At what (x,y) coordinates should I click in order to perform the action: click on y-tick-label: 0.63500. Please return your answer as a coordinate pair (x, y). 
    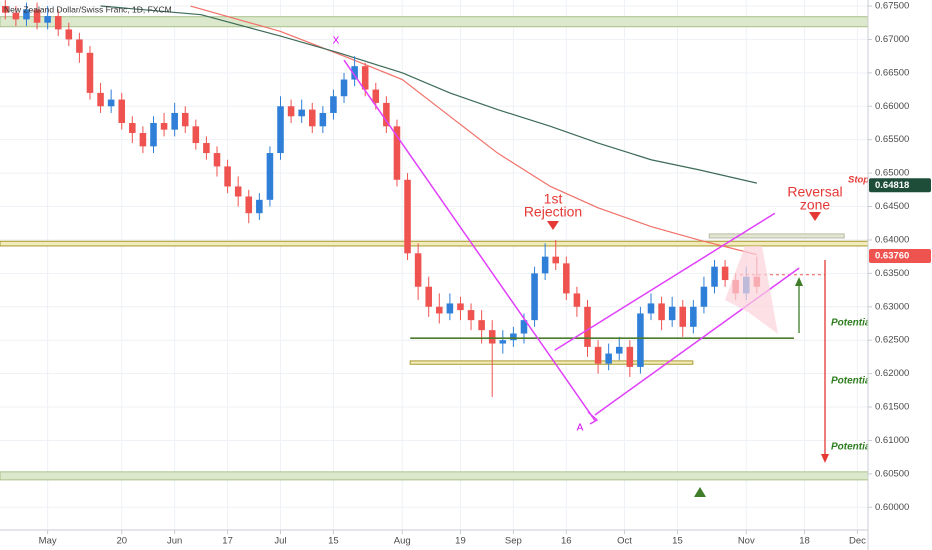
    Looking at the image, I should click on (892, 273).